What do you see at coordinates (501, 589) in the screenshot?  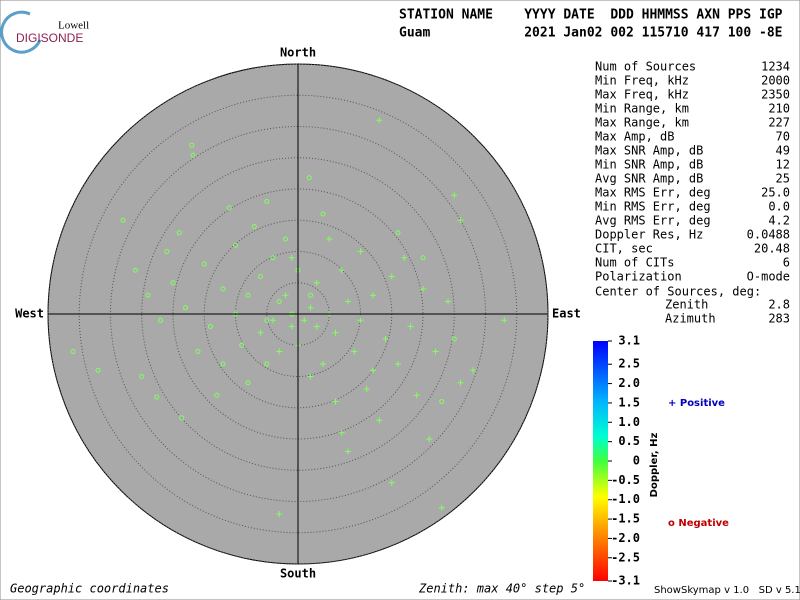 I see `footer-middle: Zenith: max 40° step 5°` at bounding box center [501, 589].